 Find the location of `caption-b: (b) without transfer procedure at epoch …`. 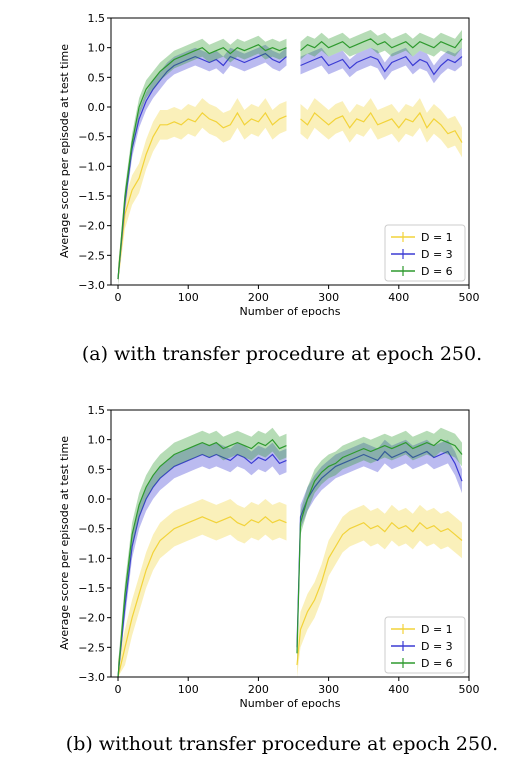

caption-b: (b) without transfer procedure at epoch … is located at coordinates (282, 744).